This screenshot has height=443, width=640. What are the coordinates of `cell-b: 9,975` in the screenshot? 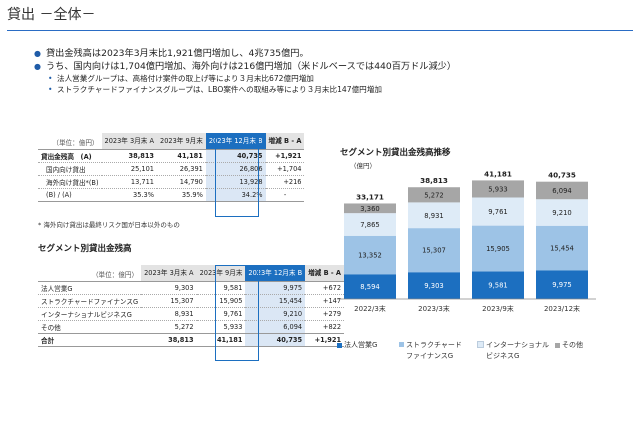 It's located at (275, 288).